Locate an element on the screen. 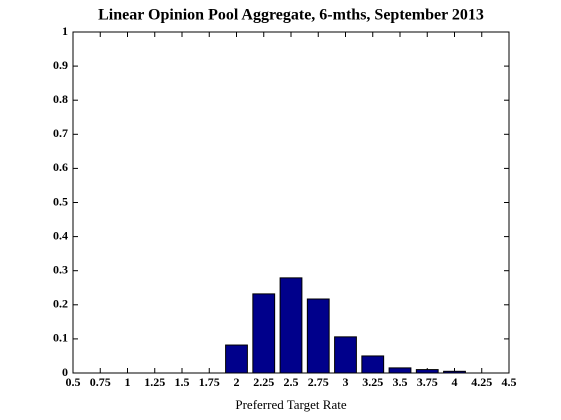 This screenshot has width=561, height=420. x-tick-label: 1 is located at coordinates (128, 382).